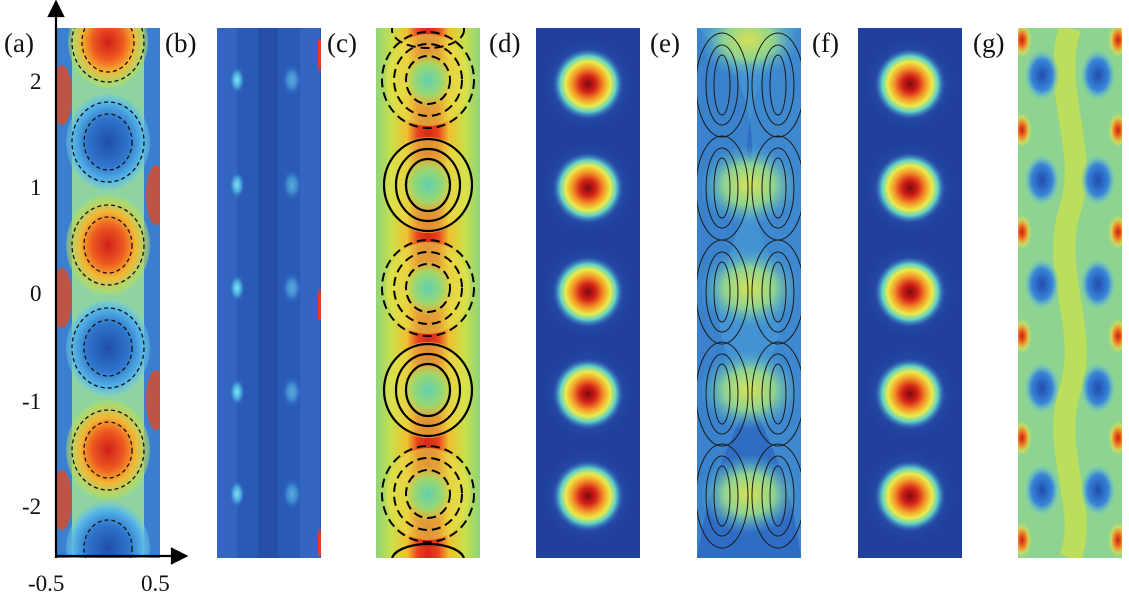 The width and height of the screenshot is (1129, 602). Describe the element at coordinates (749, 293) in the screenshot. I see `panel-e-heatmap` at that location.